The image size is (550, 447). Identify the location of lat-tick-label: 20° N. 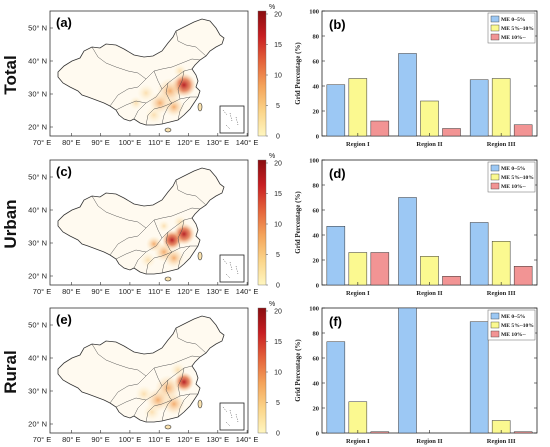
(37, 424).